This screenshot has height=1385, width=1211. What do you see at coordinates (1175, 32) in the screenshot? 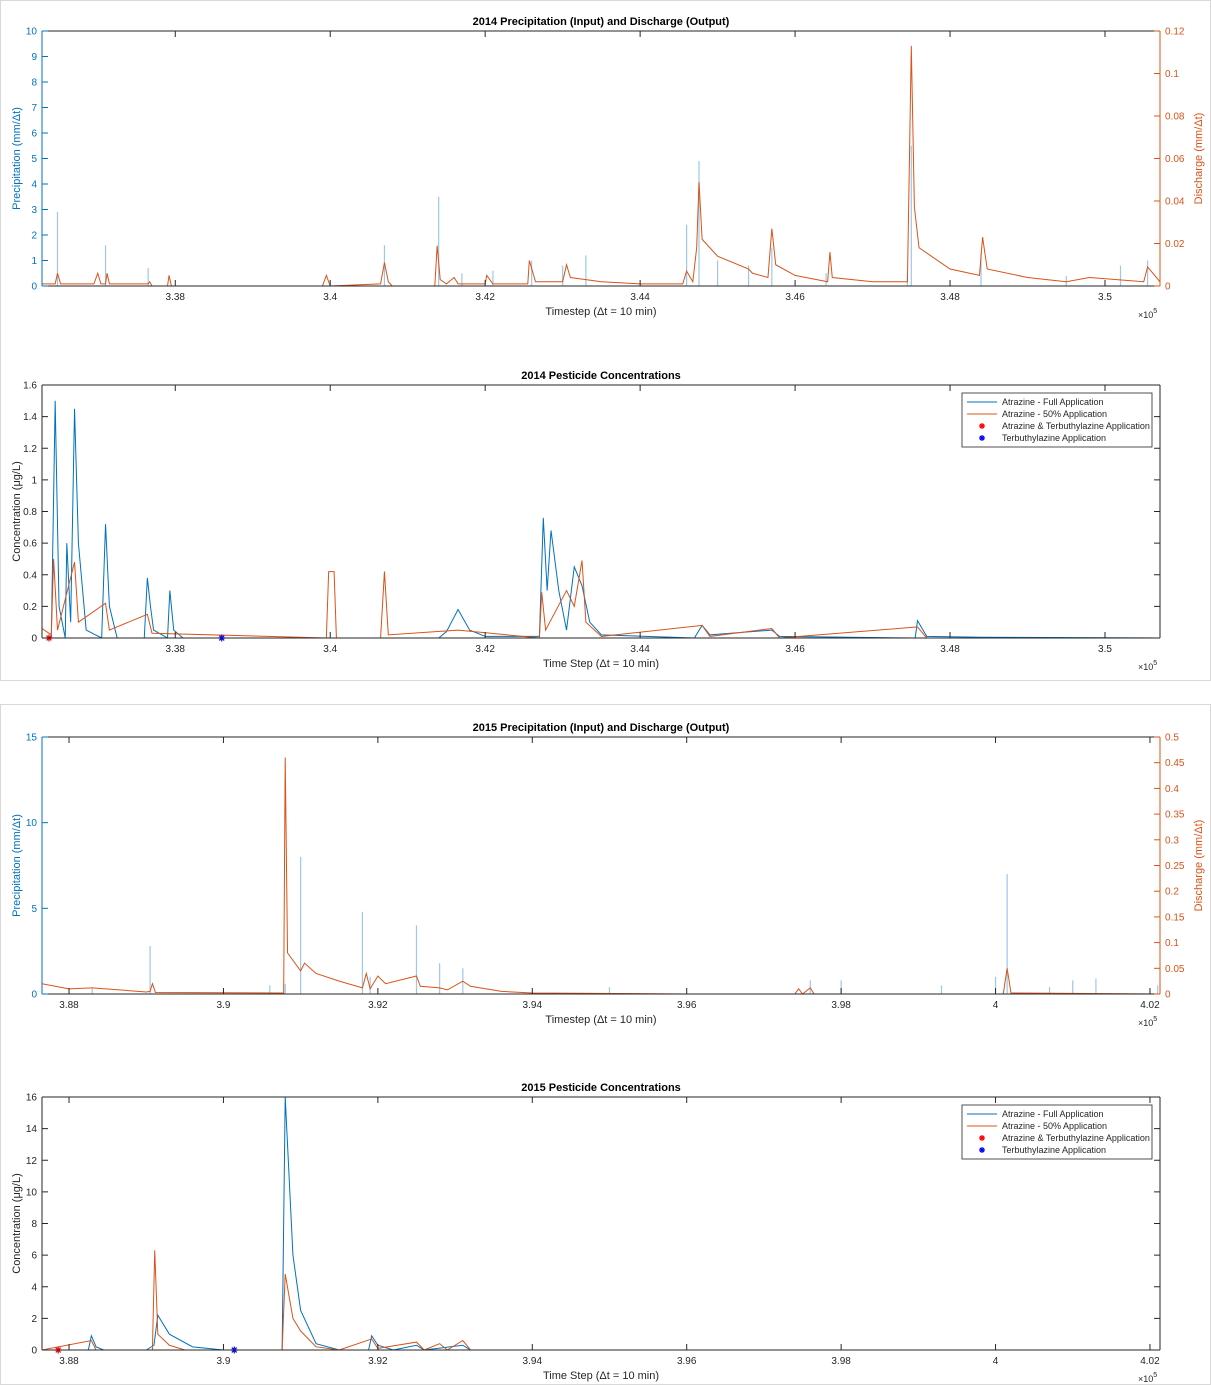
I see `y2-tick-label: 0.12` at bounding box center [1175, 32].